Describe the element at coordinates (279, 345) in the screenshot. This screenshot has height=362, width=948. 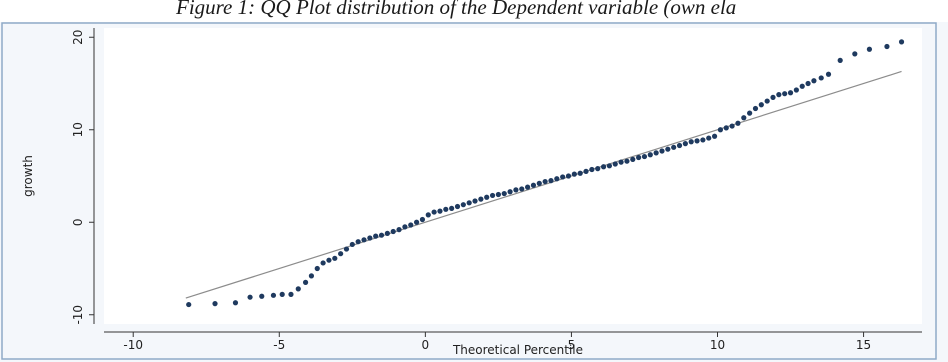
I see `x-tick-label: -5` at that location.